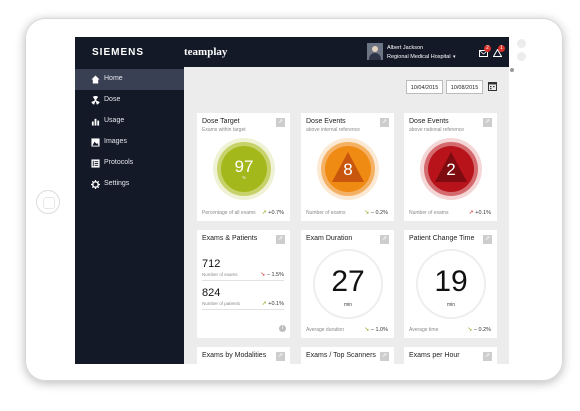 The width and height of the screenshot is (580, 411). Describe the element at coordinates (95, 122) in the screenshot. I see `bar-chart-icon` at that location.